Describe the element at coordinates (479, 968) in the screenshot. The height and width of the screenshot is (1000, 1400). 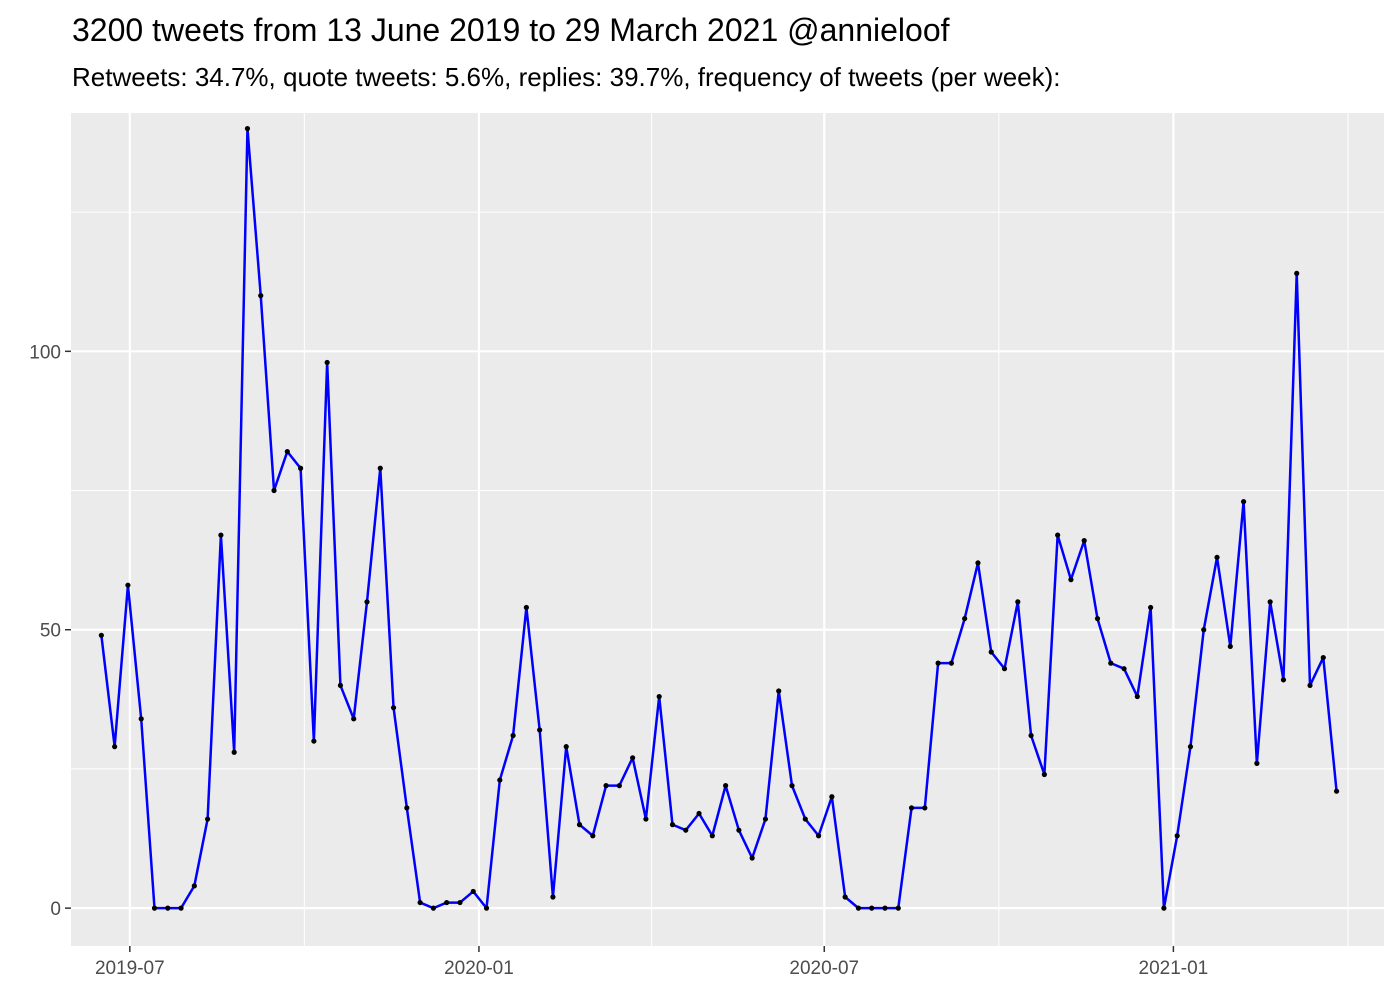
I see `x-tick-label: 2020-01` at that location.